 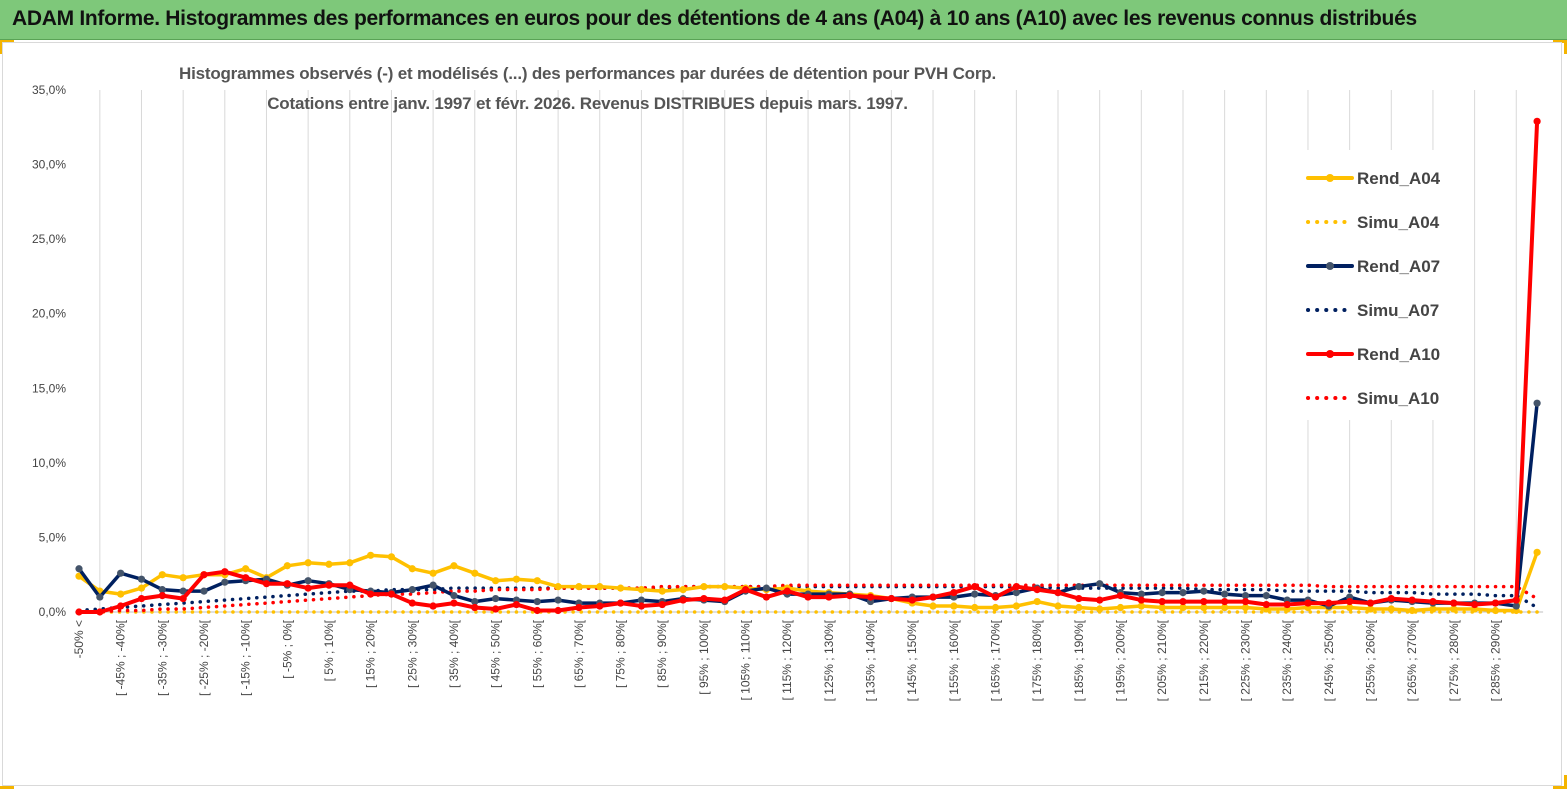 What do you see at coordinates (49, 314) in the screenshot?
I see `y-tick-label: 20,0%` at bounding box center [49, 314].